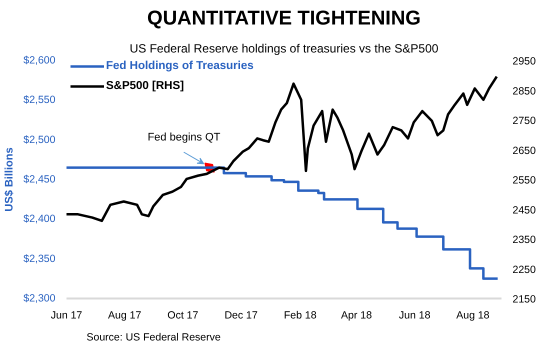 This screenshot has height=348, width=538. What do you see at coordinates (145, 86) in the screenshot?
I see `legend-label: S&P500 [RHS]` at bounding box center [145, 86].